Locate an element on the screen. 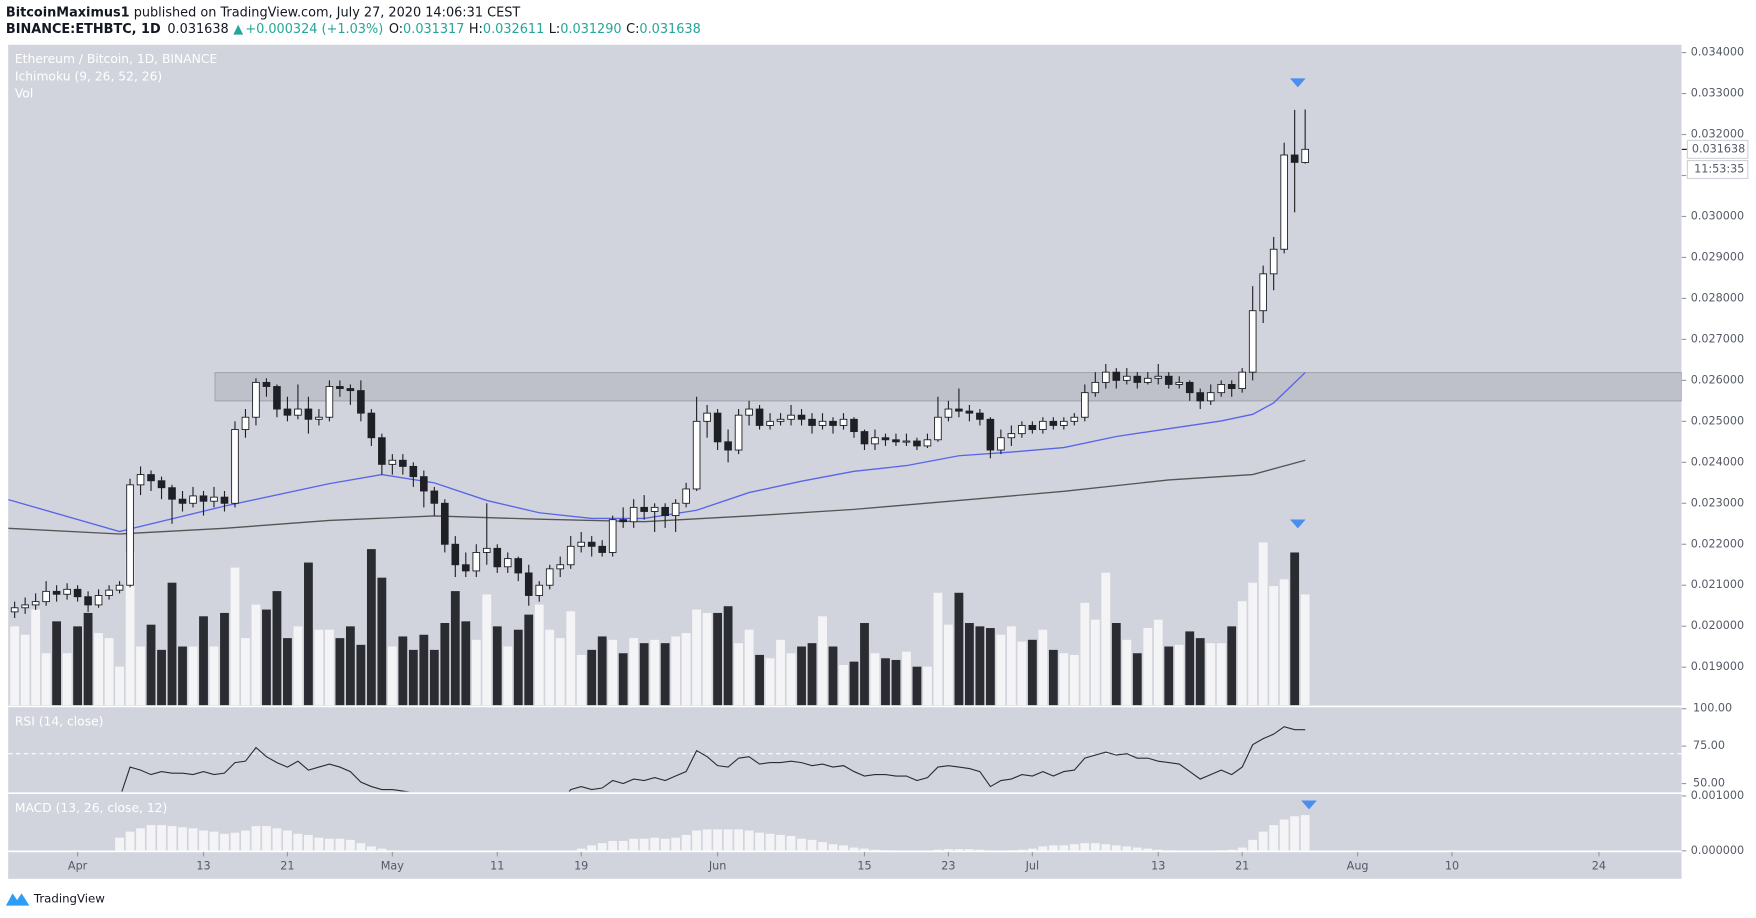 The image size is (1756, 918). change: +0.000324 (+1.03%) is located at coordinates (314, 29).